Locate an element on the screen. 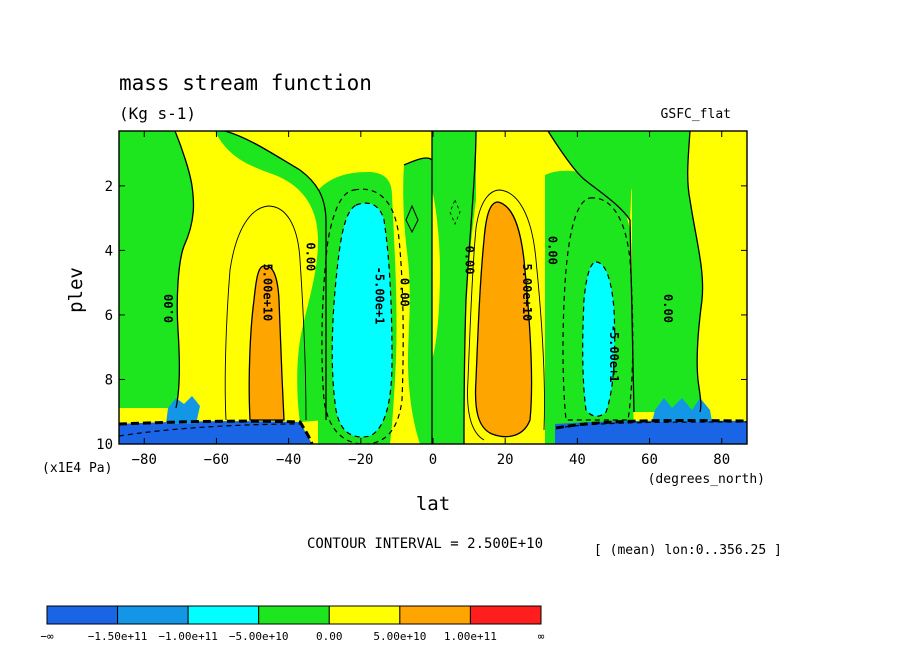 The height and width of the screenshot is (654, 904). x-tick-label: −60 is located at coordinates (216, 460).